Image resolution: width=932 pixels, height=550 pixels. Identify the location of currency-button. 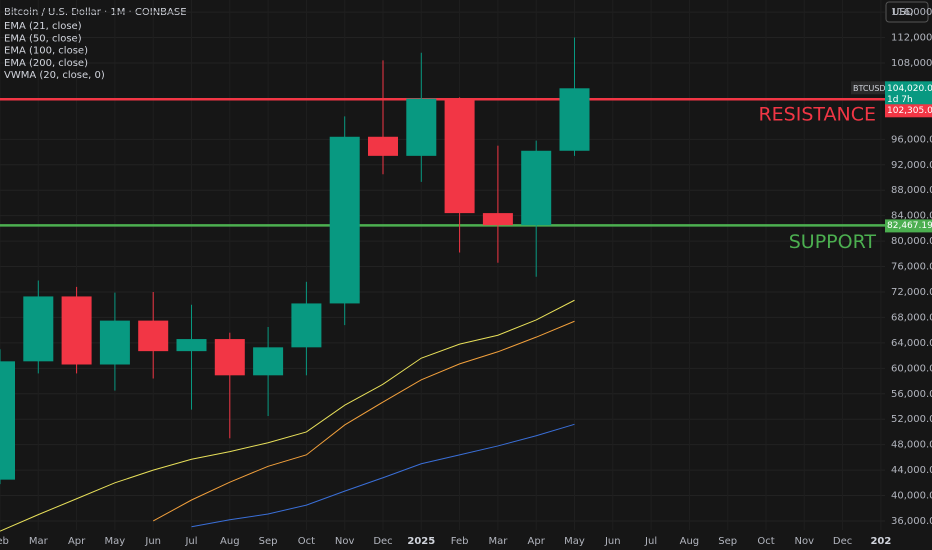
(907, 12).